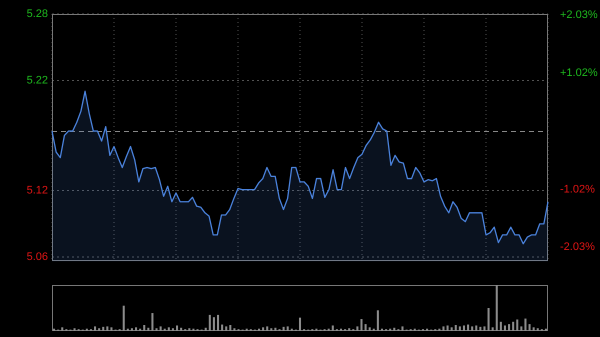 The height and width of the screenshot is (337, 600). I want to click on y2-tick-label: -1.02%, so click(578, 189).